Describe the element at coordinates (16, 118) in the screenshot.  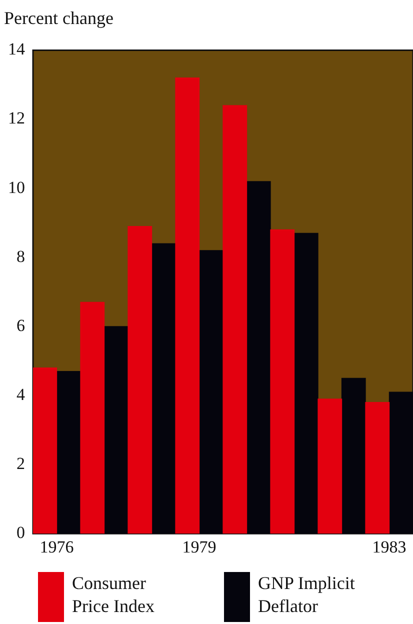
I see `y-tick-label: 12` at that location.